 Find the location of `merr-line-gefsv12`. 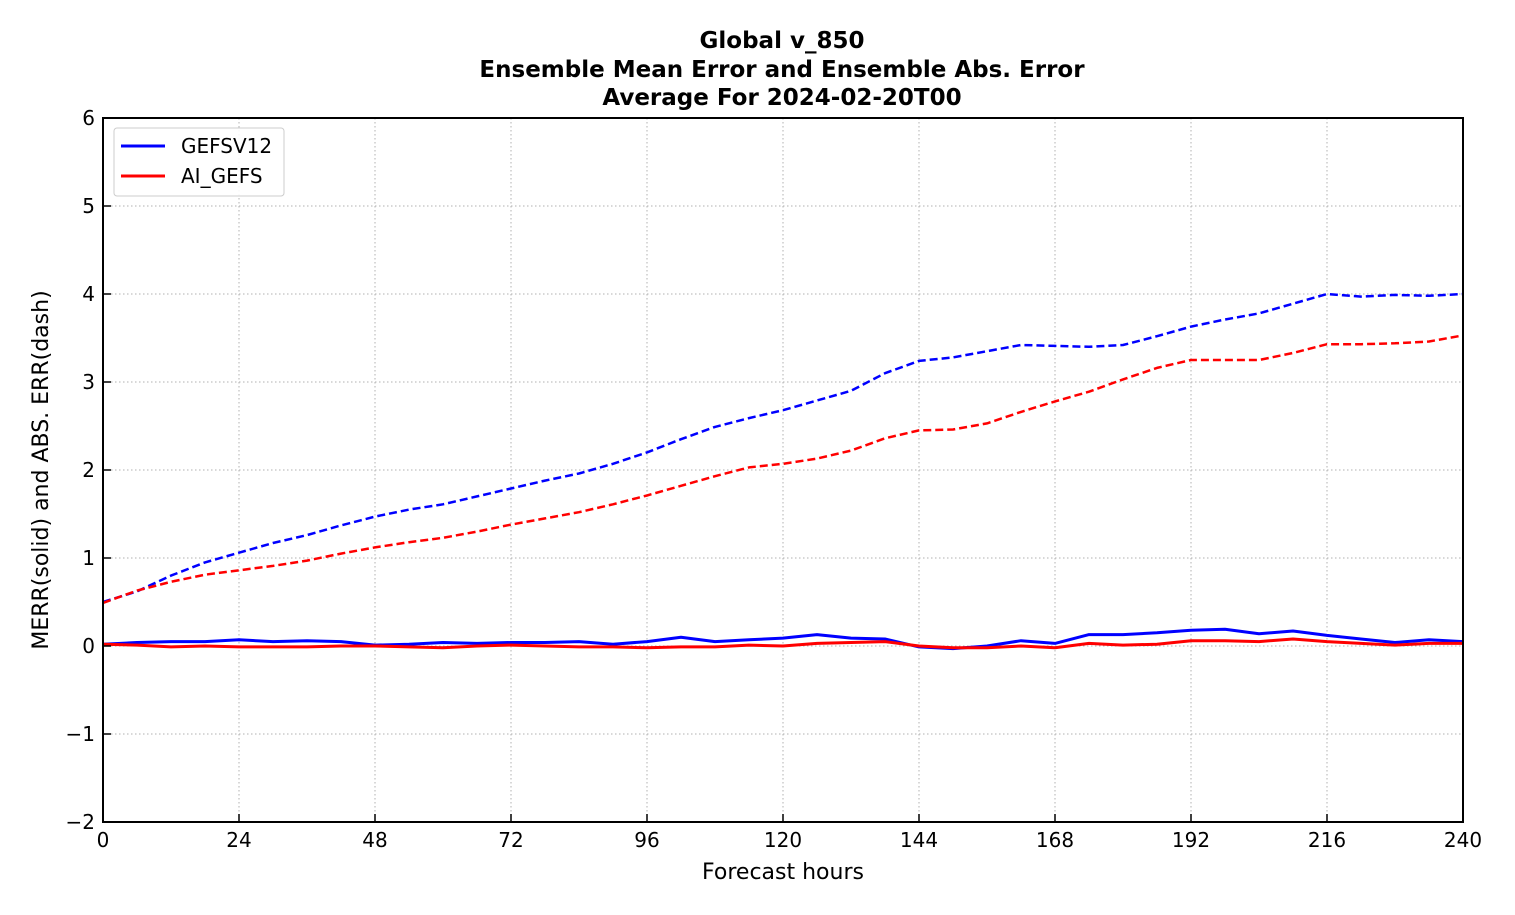

merr-line-gefsv12 is located at coordinates (783, 639).